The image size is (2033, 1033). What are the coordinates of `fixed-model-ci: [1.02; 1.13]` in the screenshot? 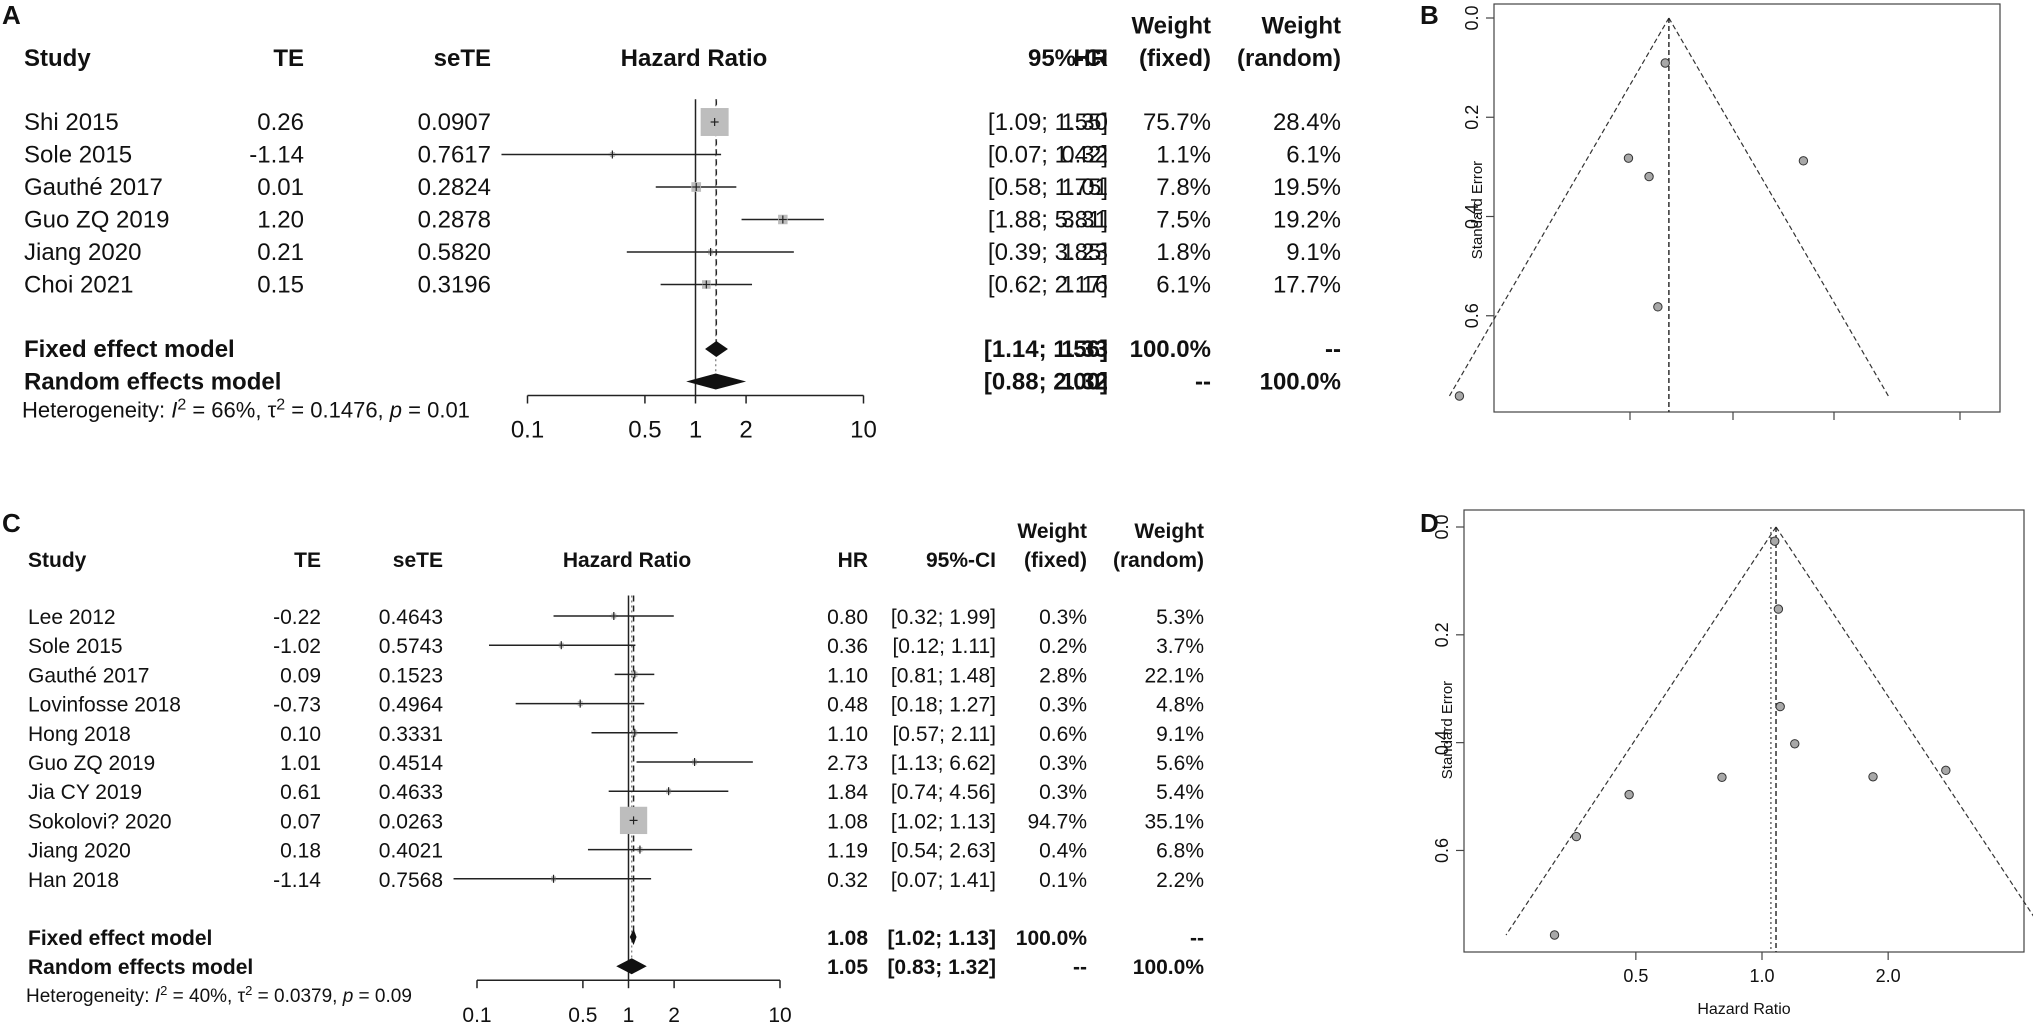 It's located at (941, 938).